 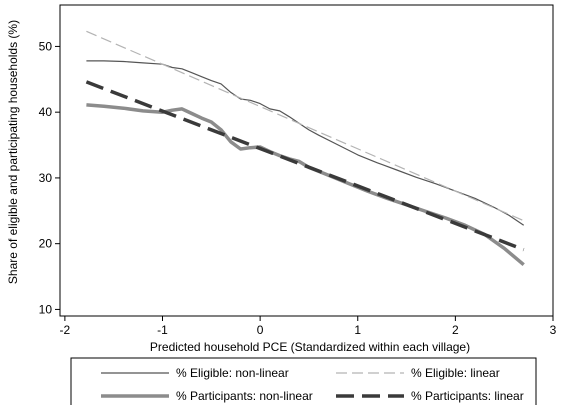 What do you see at coordinates (357, 330) in the screenshot?
I see `x-tick-label: 1` at bounding box center [357, 330].